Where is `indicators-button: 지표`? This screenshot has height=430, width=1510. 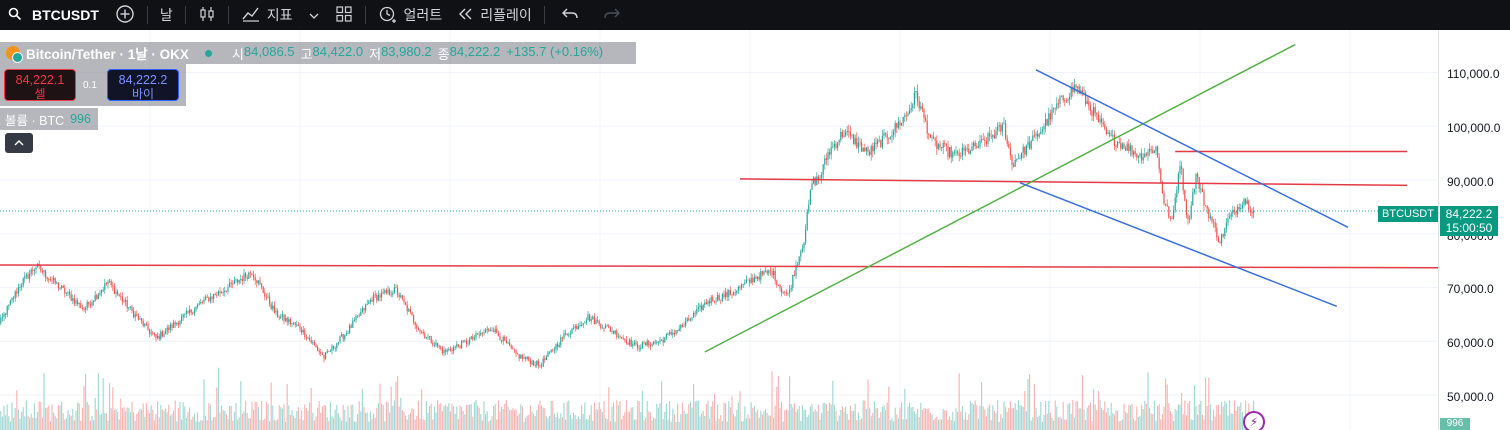
indicators-button: 지표 is located at coordinates (280, 15).